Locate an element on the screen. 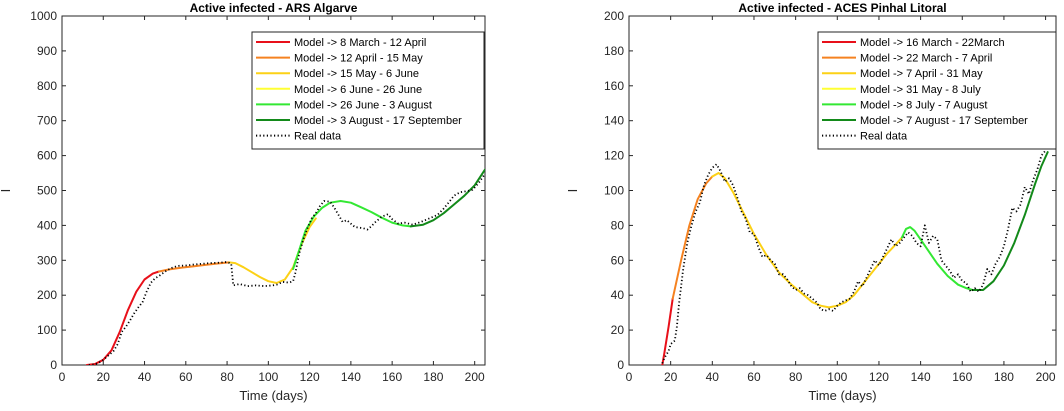  y-tick-label: 120 is located at coordinates (614, 156).